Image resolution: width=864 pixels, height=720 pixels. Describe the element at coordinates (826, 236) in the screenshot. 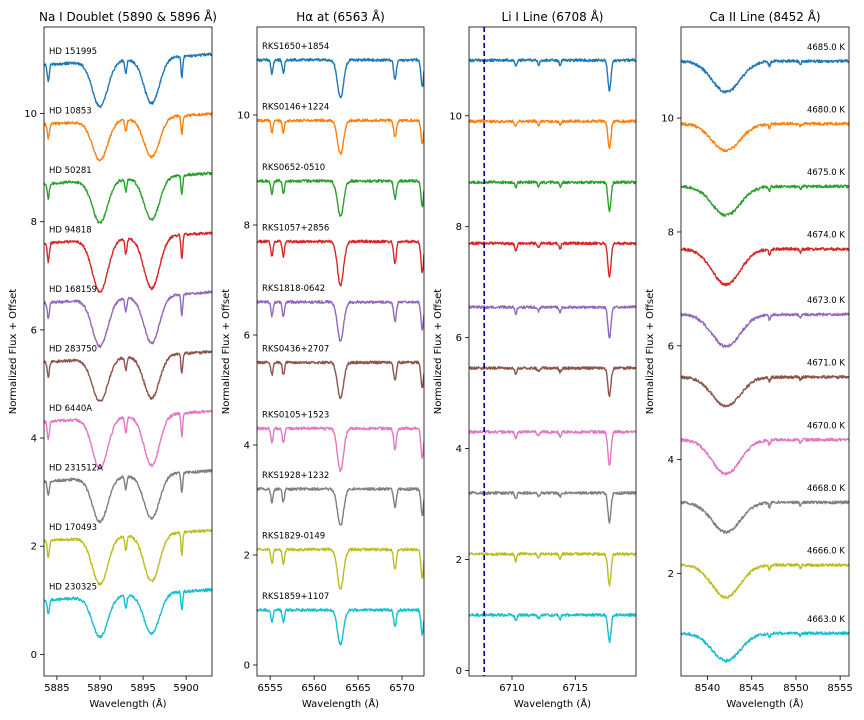

I see `series-label: 4674.0 K` at that location.